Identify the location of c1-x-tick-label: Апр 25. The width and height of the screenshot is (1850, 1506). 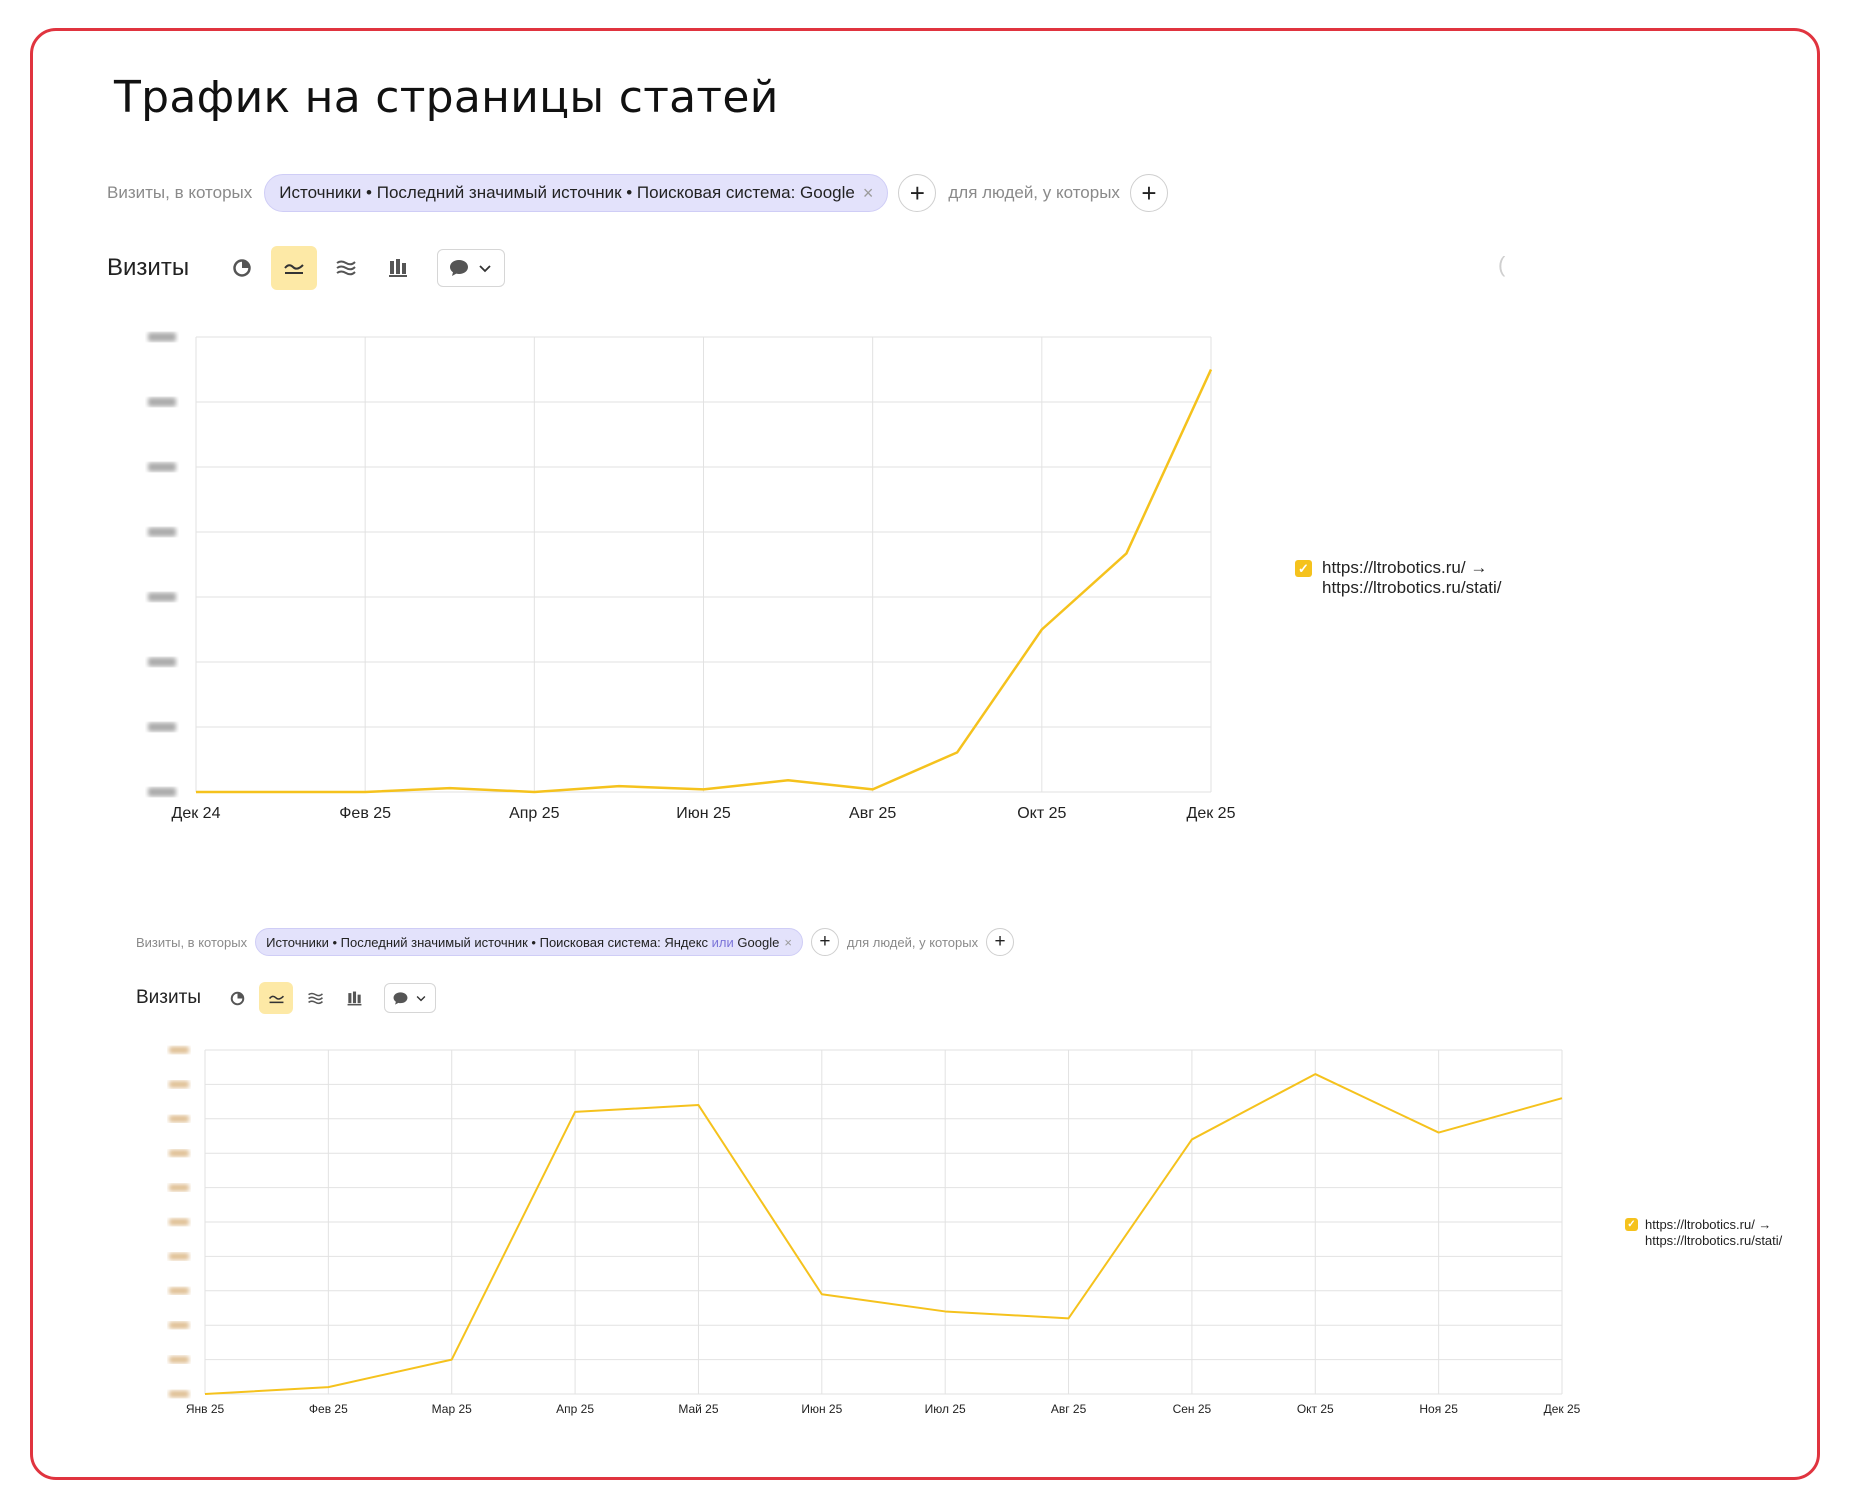
(534, 813).